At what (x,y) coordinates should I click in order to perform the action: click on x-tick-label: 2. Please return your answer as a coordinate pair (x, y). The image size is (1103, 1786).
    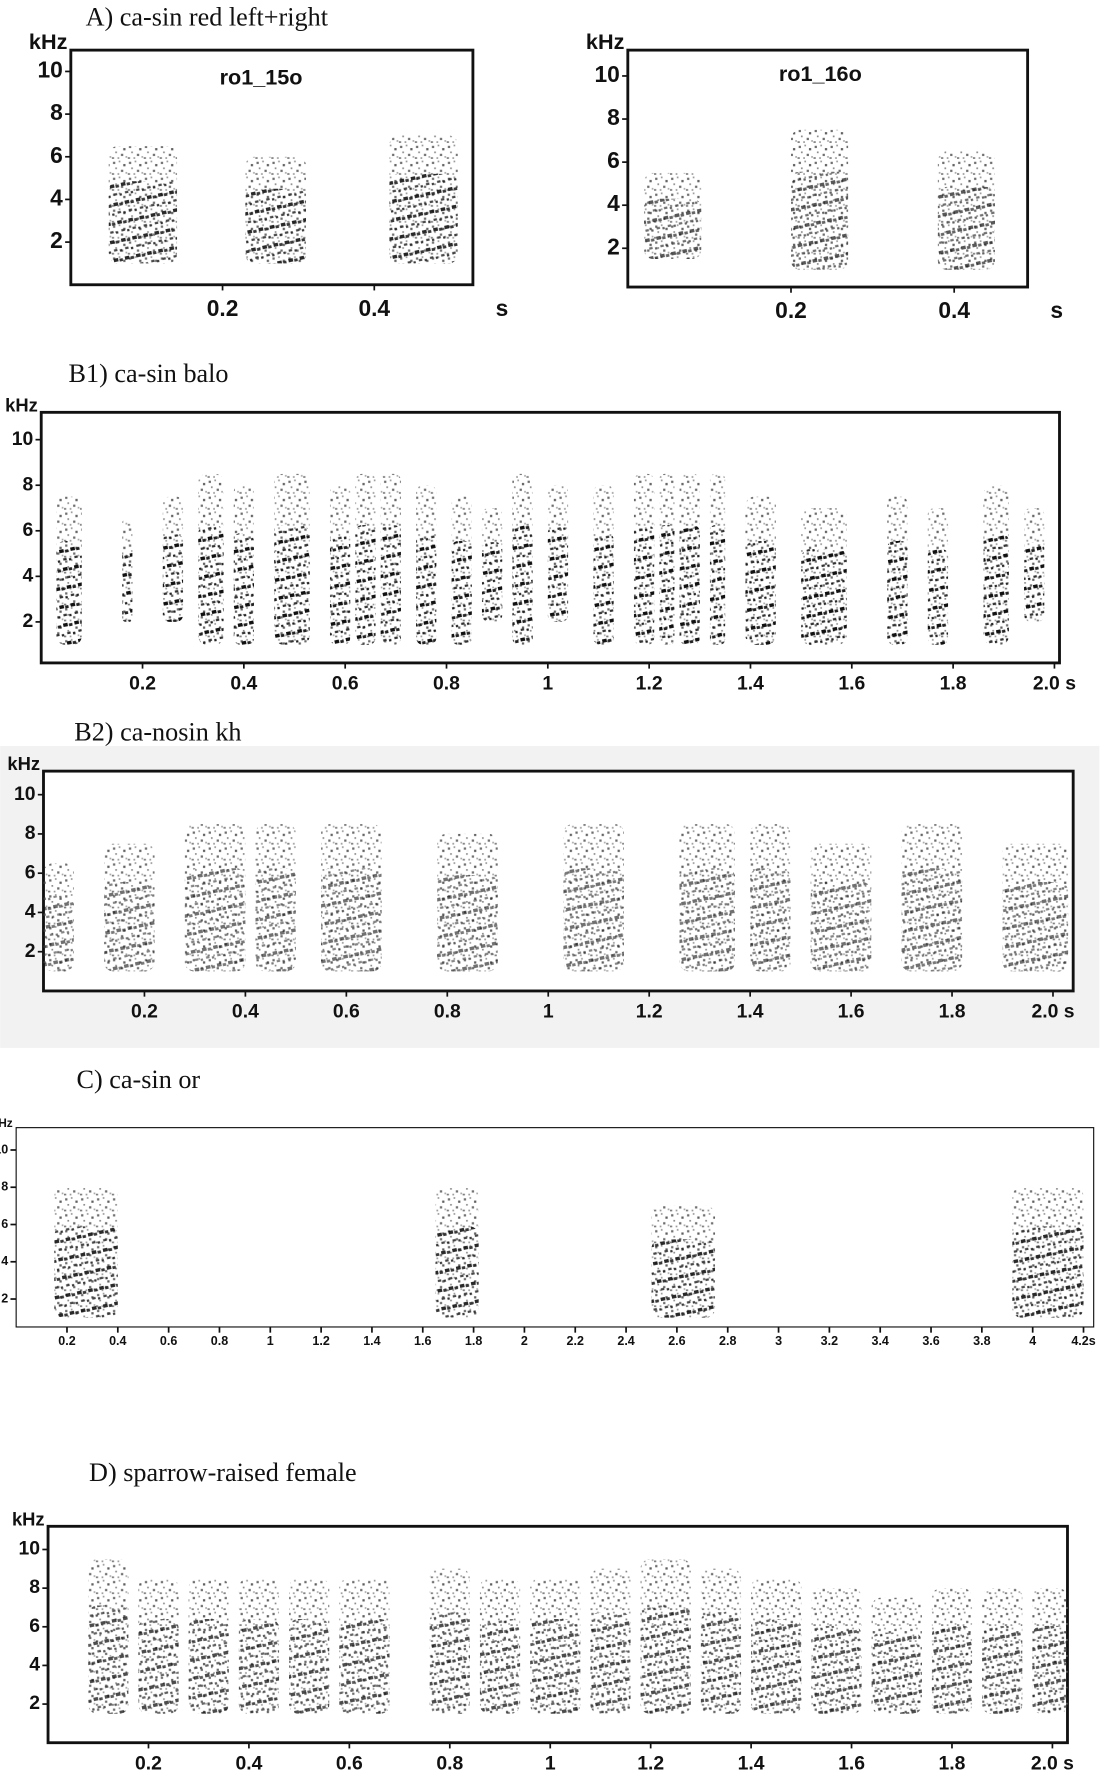
    Looking at the image, I should click on (524, 1341).